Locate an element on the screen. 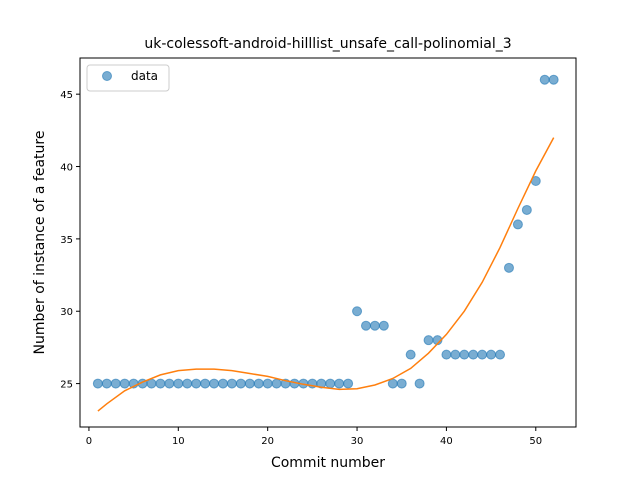  legend: data is located at coordinates (128, 78).